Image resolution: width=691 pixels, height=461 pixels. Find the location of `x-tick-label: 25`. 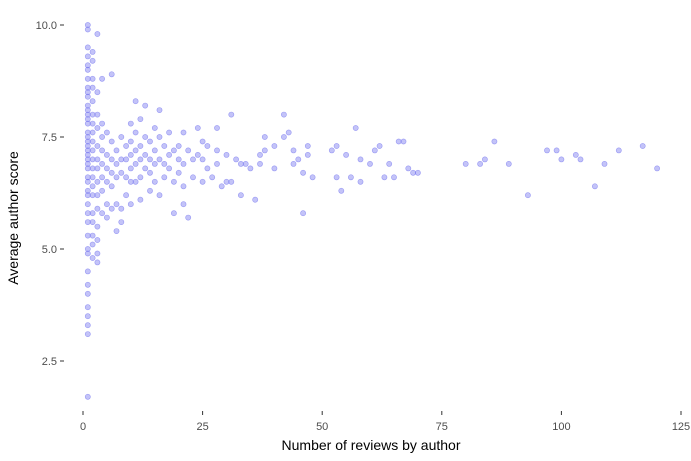

x-tick-label: 25 is located at coordinates (202, 427).